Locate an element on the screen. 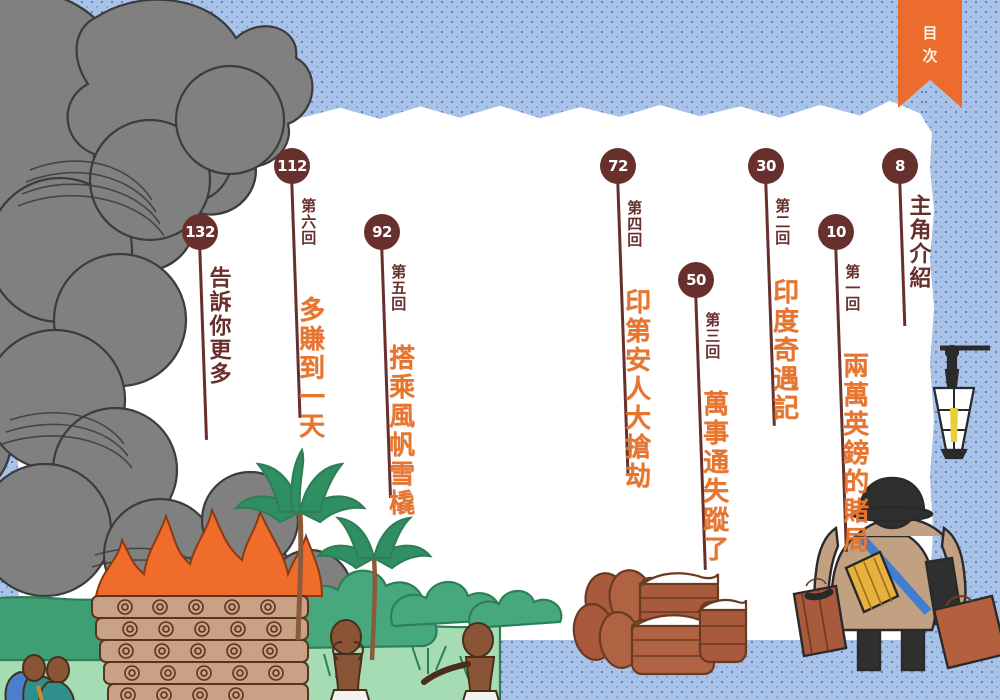  toc-chapter-label: 第五回 is located at coordinates (398, 288).